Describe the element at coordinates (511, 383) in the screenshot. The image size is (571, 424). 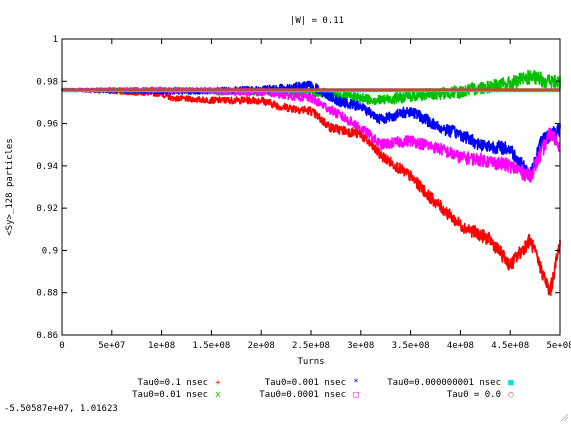
I see `legend-marker: ■` at that location.